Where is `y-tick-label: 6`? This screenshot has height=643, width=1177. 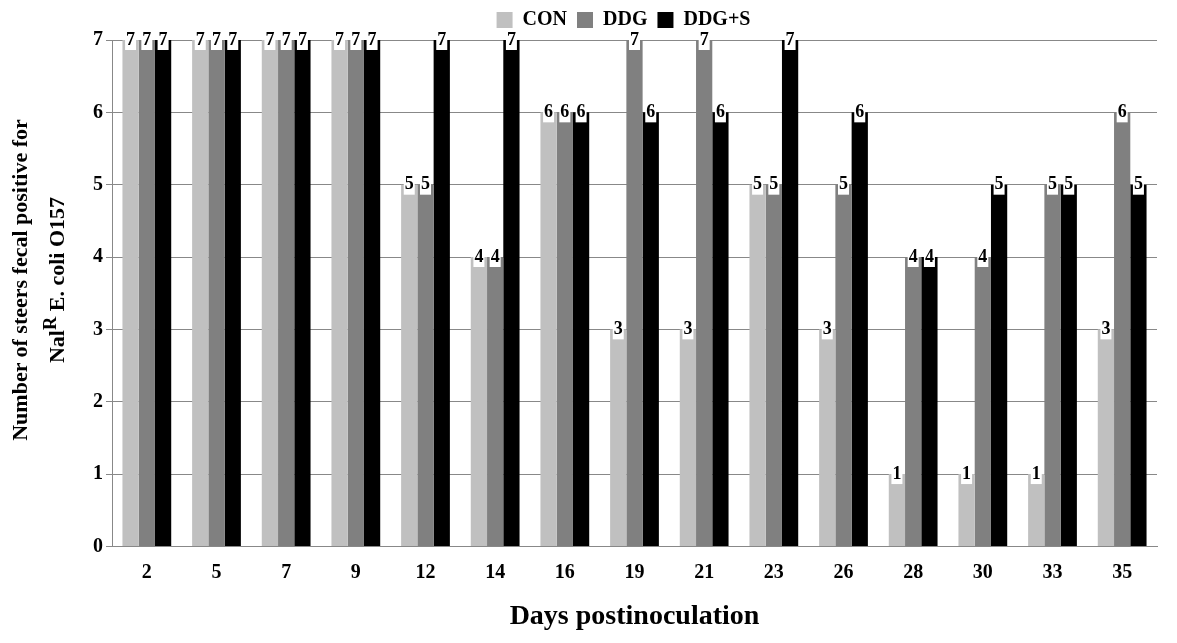
y-tick-label: 6 is located at coordinates (98, 110).